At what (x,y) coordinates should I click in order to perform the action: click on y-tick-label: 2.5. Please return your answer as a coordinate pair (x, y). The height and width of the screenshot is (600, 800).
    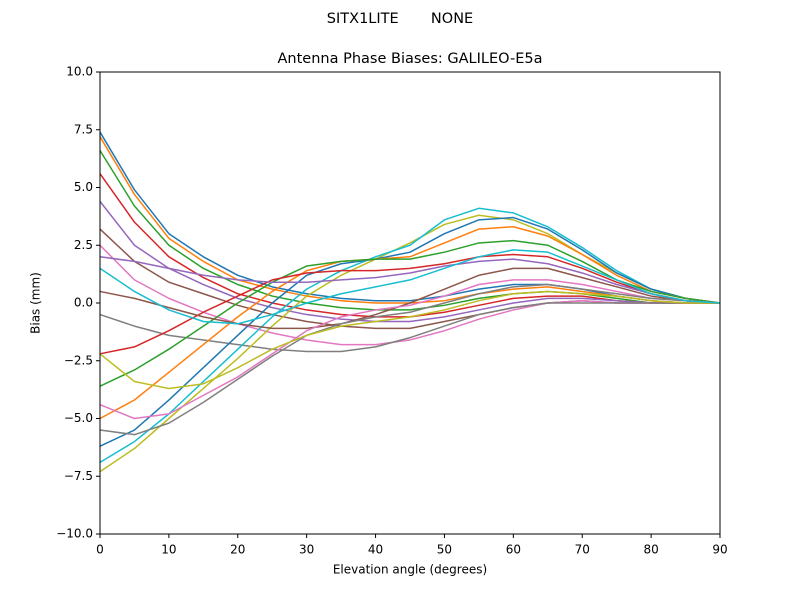
    Looking at the image, I should click on (83, 245).